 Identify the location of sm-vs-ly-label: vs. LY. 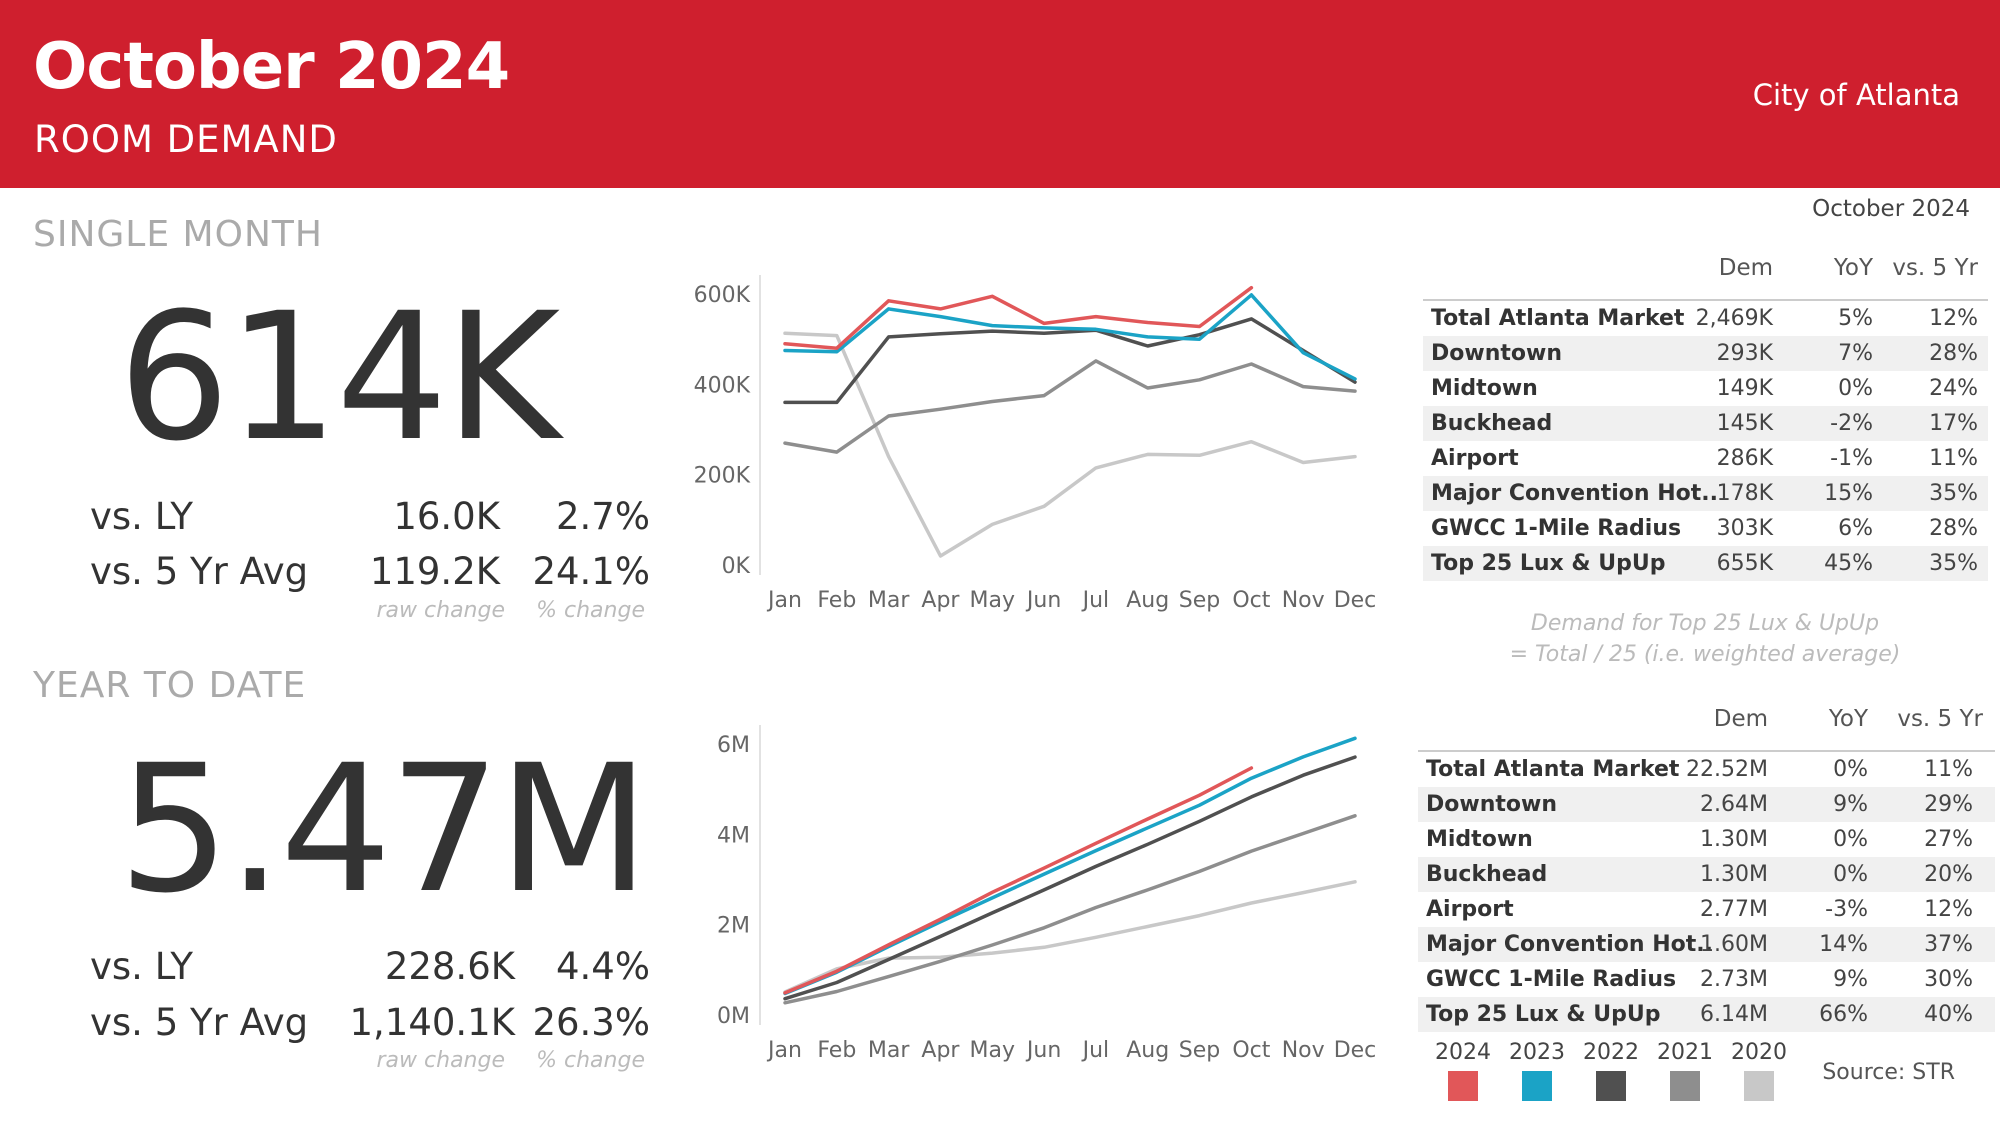
(141, 516).